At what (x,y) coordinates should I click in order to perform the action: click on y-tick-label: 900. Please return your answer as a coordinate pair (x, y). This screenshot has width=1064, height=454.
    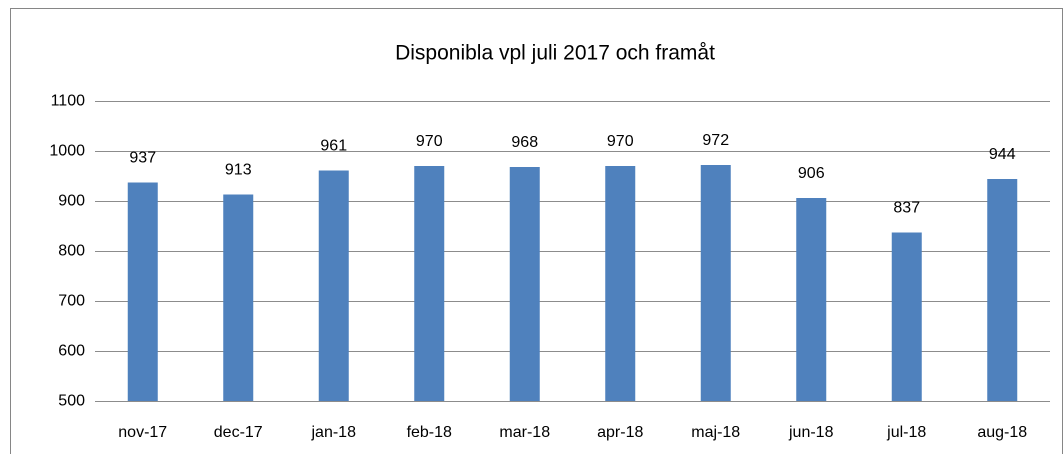
    Looking at the image, I should click on (71, 201).